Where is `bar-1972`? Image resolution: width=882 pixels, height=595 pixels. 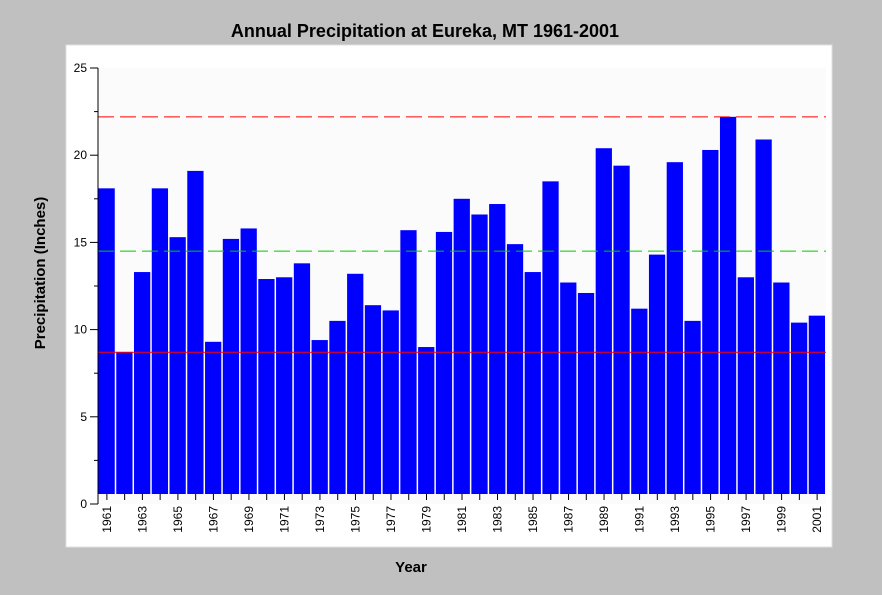
bar-1972 is located at coordinates (302, 378).